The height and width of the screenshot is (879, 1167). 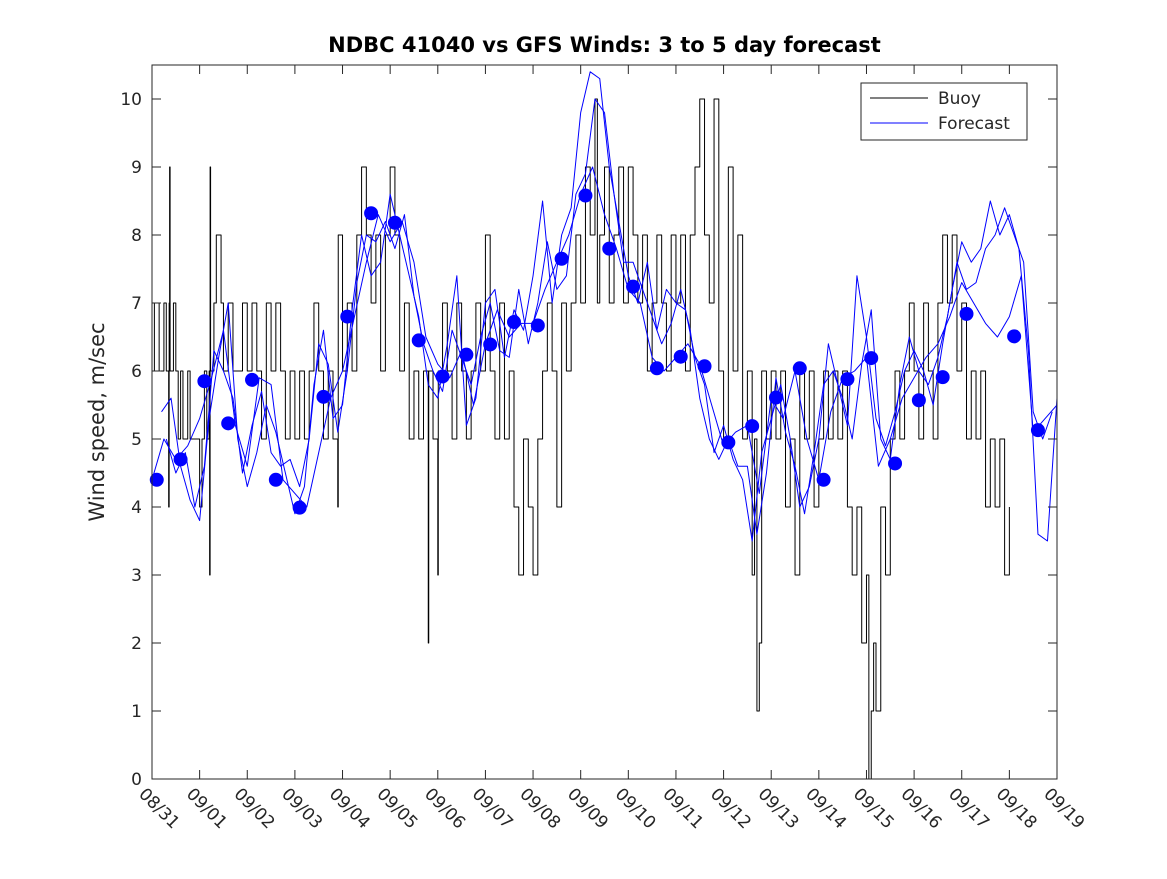 I want to click on y-tick-label-7: 7, so click(x=136, y=304).